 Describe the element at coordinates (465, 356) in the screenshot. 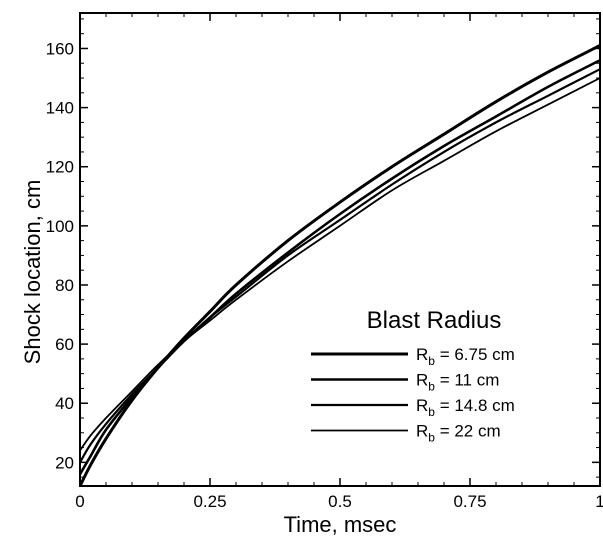

I see `legend-label-1: Rb = 6.75 cm` at that location.